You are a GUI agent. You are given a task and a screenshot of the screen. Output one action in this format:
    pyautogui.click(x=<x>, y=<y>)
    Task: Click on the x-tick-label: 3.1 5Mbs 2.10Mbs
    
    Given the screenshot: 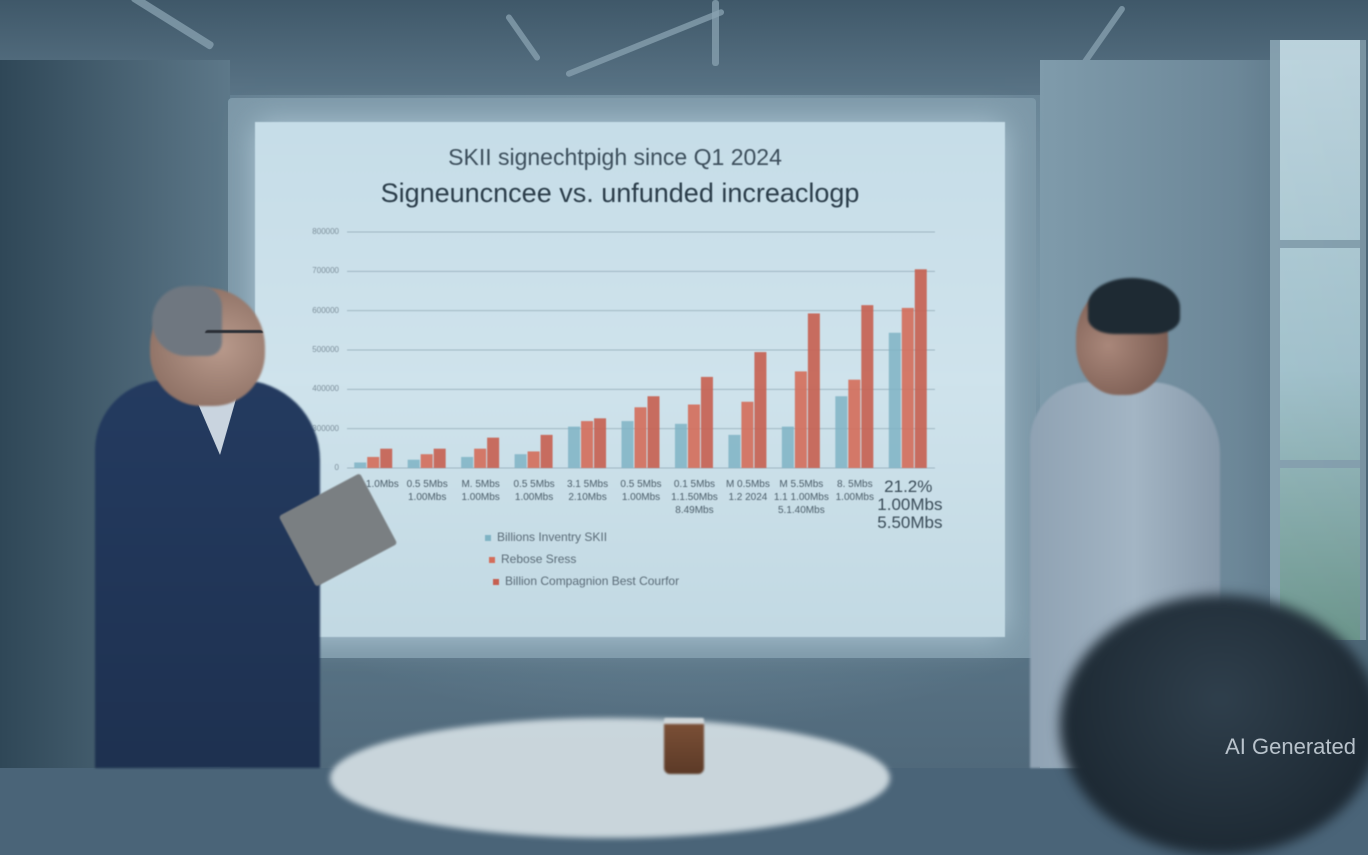 What is the action you would take?
    pyautogui.click(x=587, y=491)
    